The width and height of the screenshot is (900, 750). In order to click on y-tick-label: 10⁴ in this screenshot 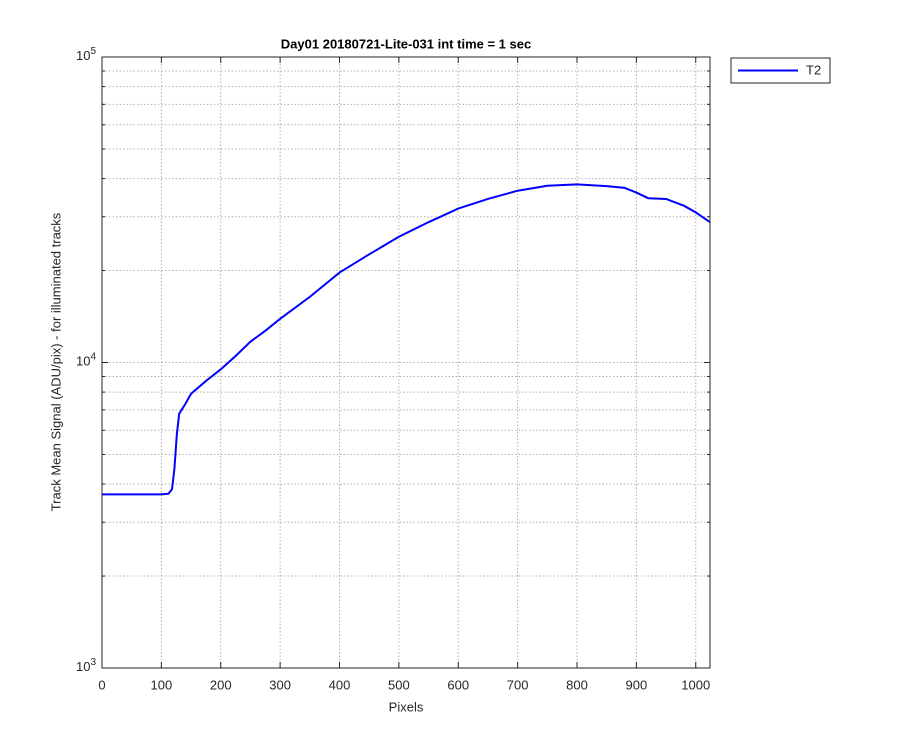, I will do `click(86, 360)`.